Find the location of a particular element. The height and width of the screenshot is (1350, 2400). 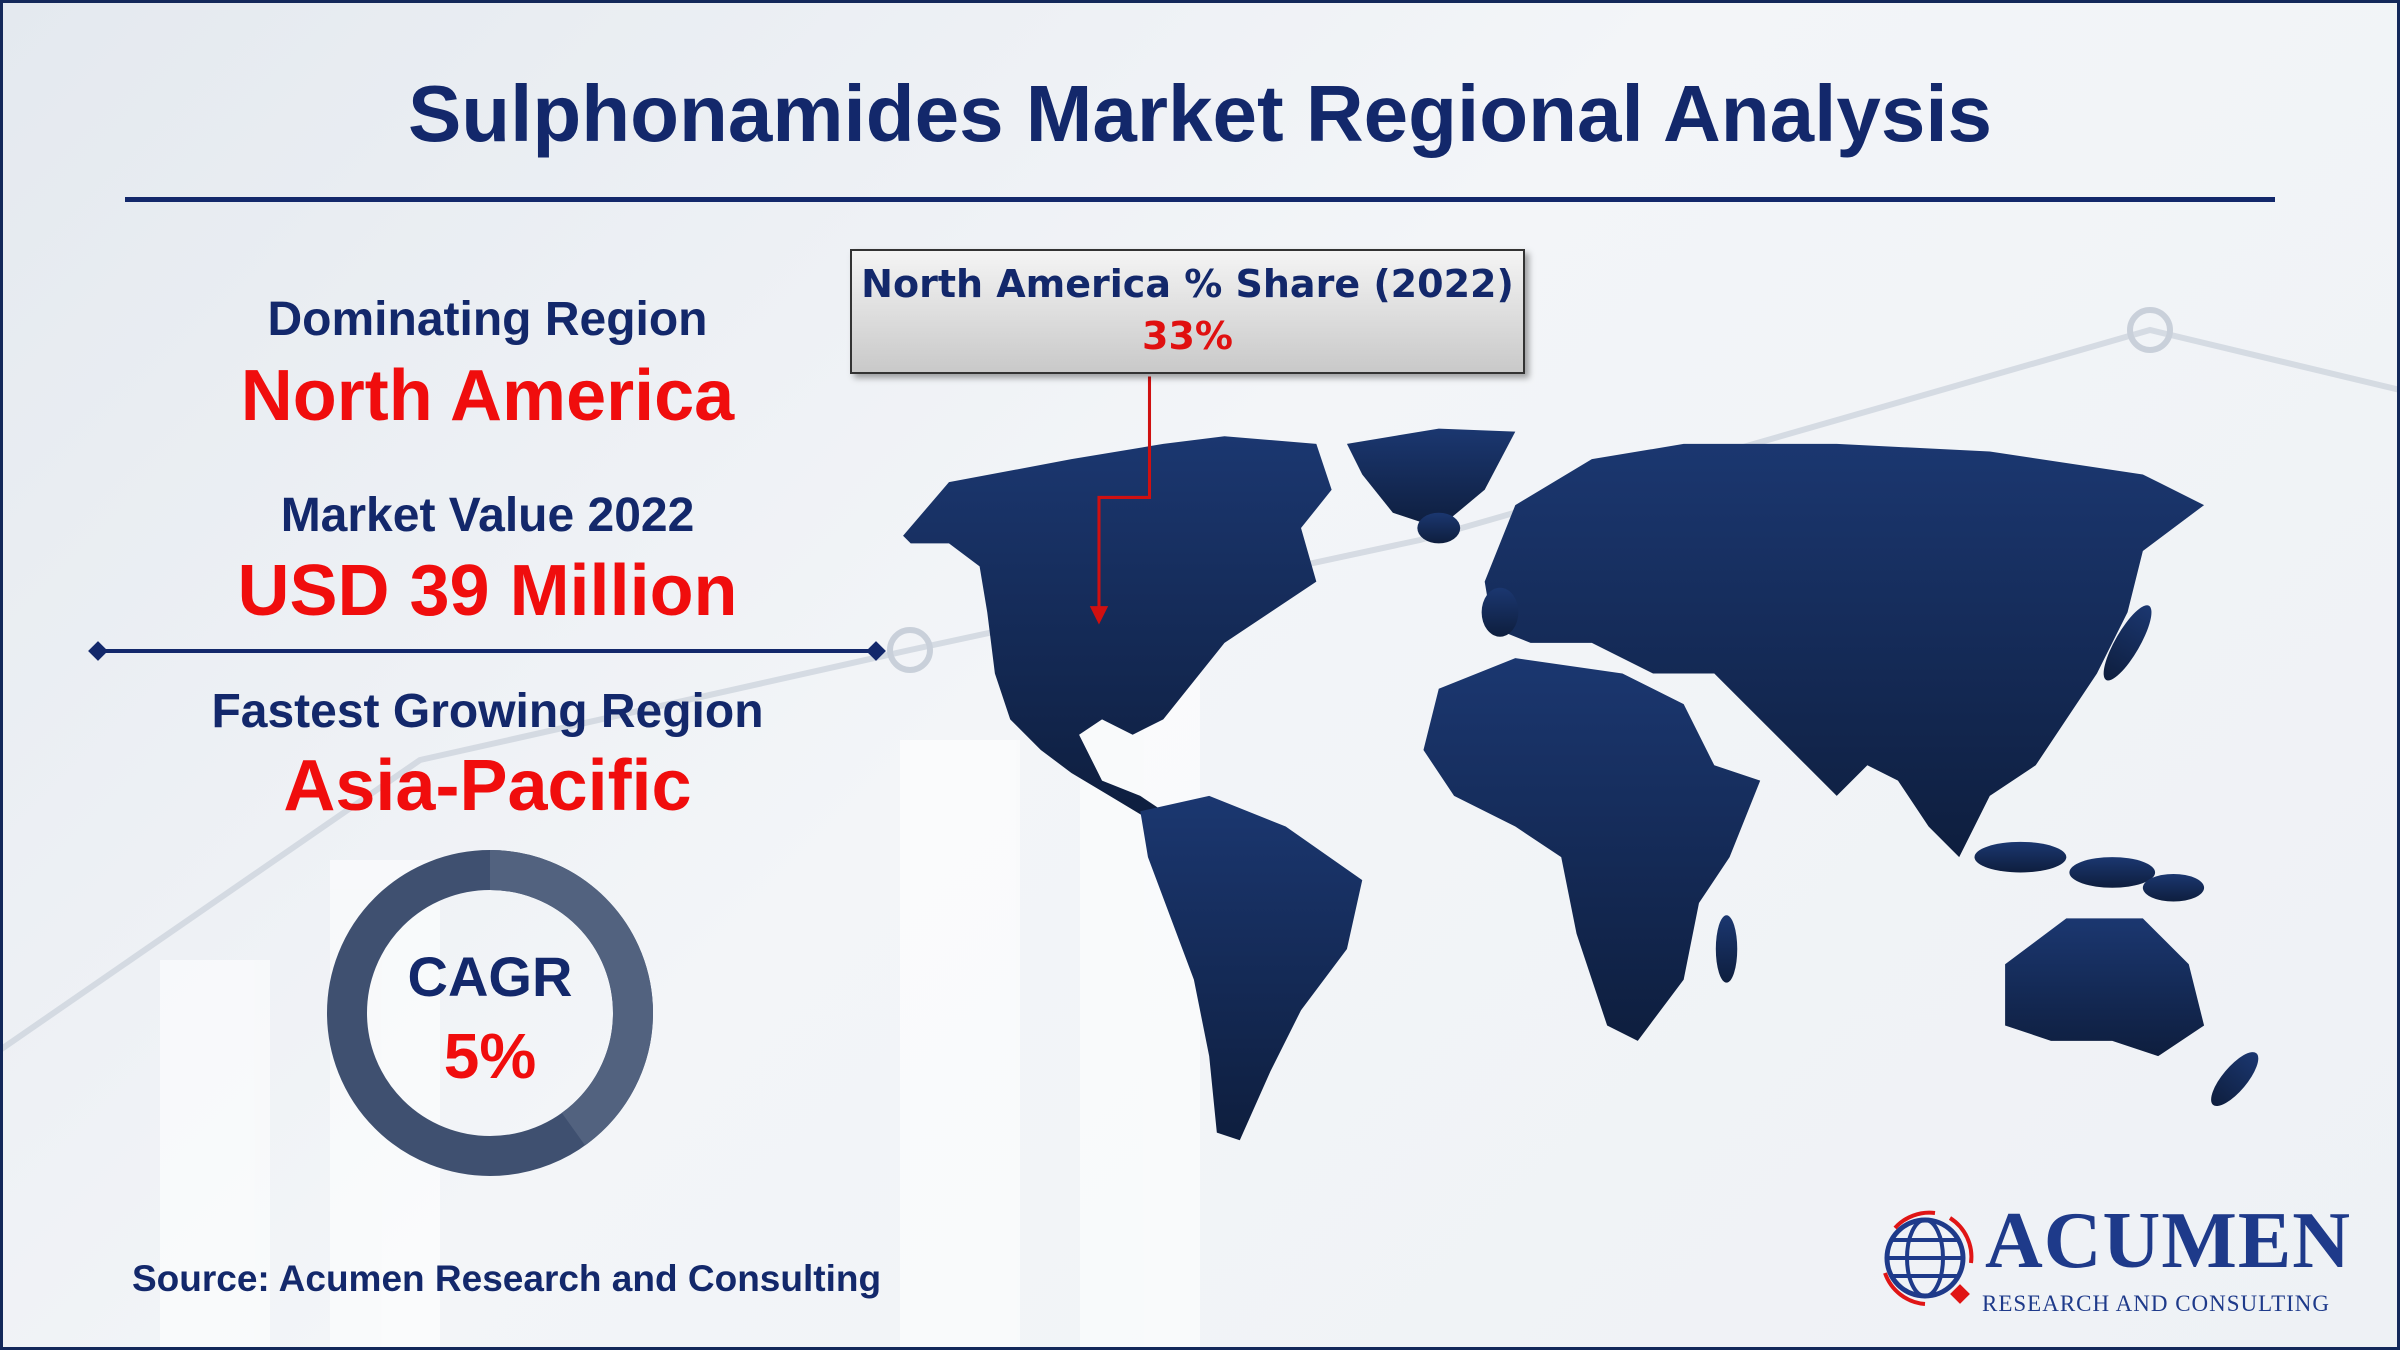

callout-title: North America % Share (2022) is located at coordinates (1187, 284).